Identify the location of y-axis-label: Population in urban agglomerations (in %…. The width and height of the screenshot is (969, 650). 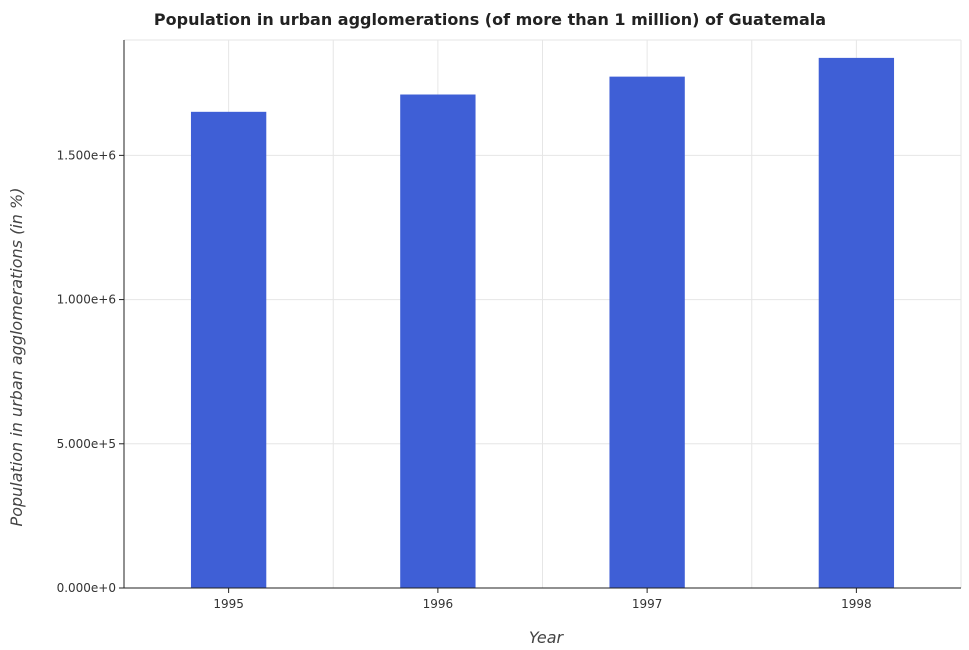
(16, 357).